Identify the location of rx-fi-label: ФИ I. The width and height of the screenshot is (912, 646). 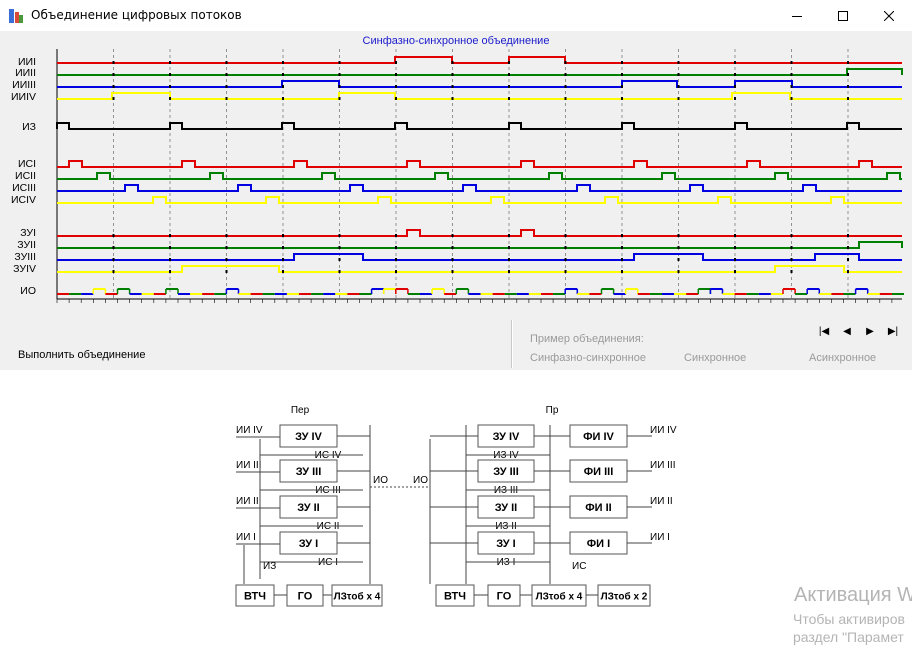
(598, 544).